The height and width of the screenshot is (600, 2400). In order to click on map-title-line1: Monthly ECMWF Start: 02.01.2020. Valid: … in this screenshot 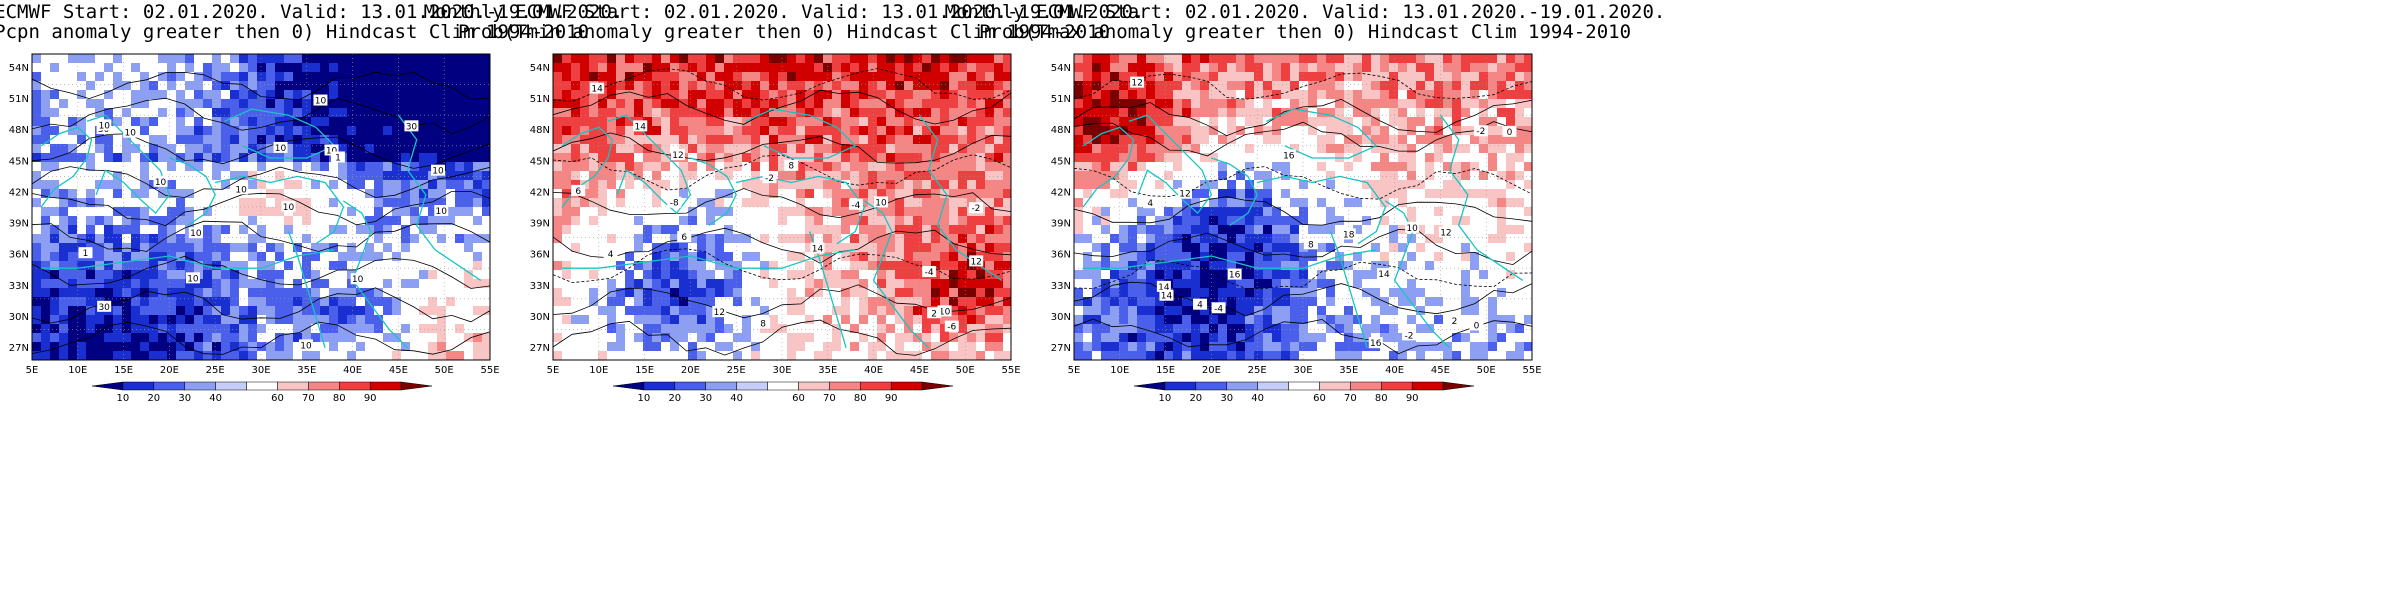, I will do `click(311, 12)`.